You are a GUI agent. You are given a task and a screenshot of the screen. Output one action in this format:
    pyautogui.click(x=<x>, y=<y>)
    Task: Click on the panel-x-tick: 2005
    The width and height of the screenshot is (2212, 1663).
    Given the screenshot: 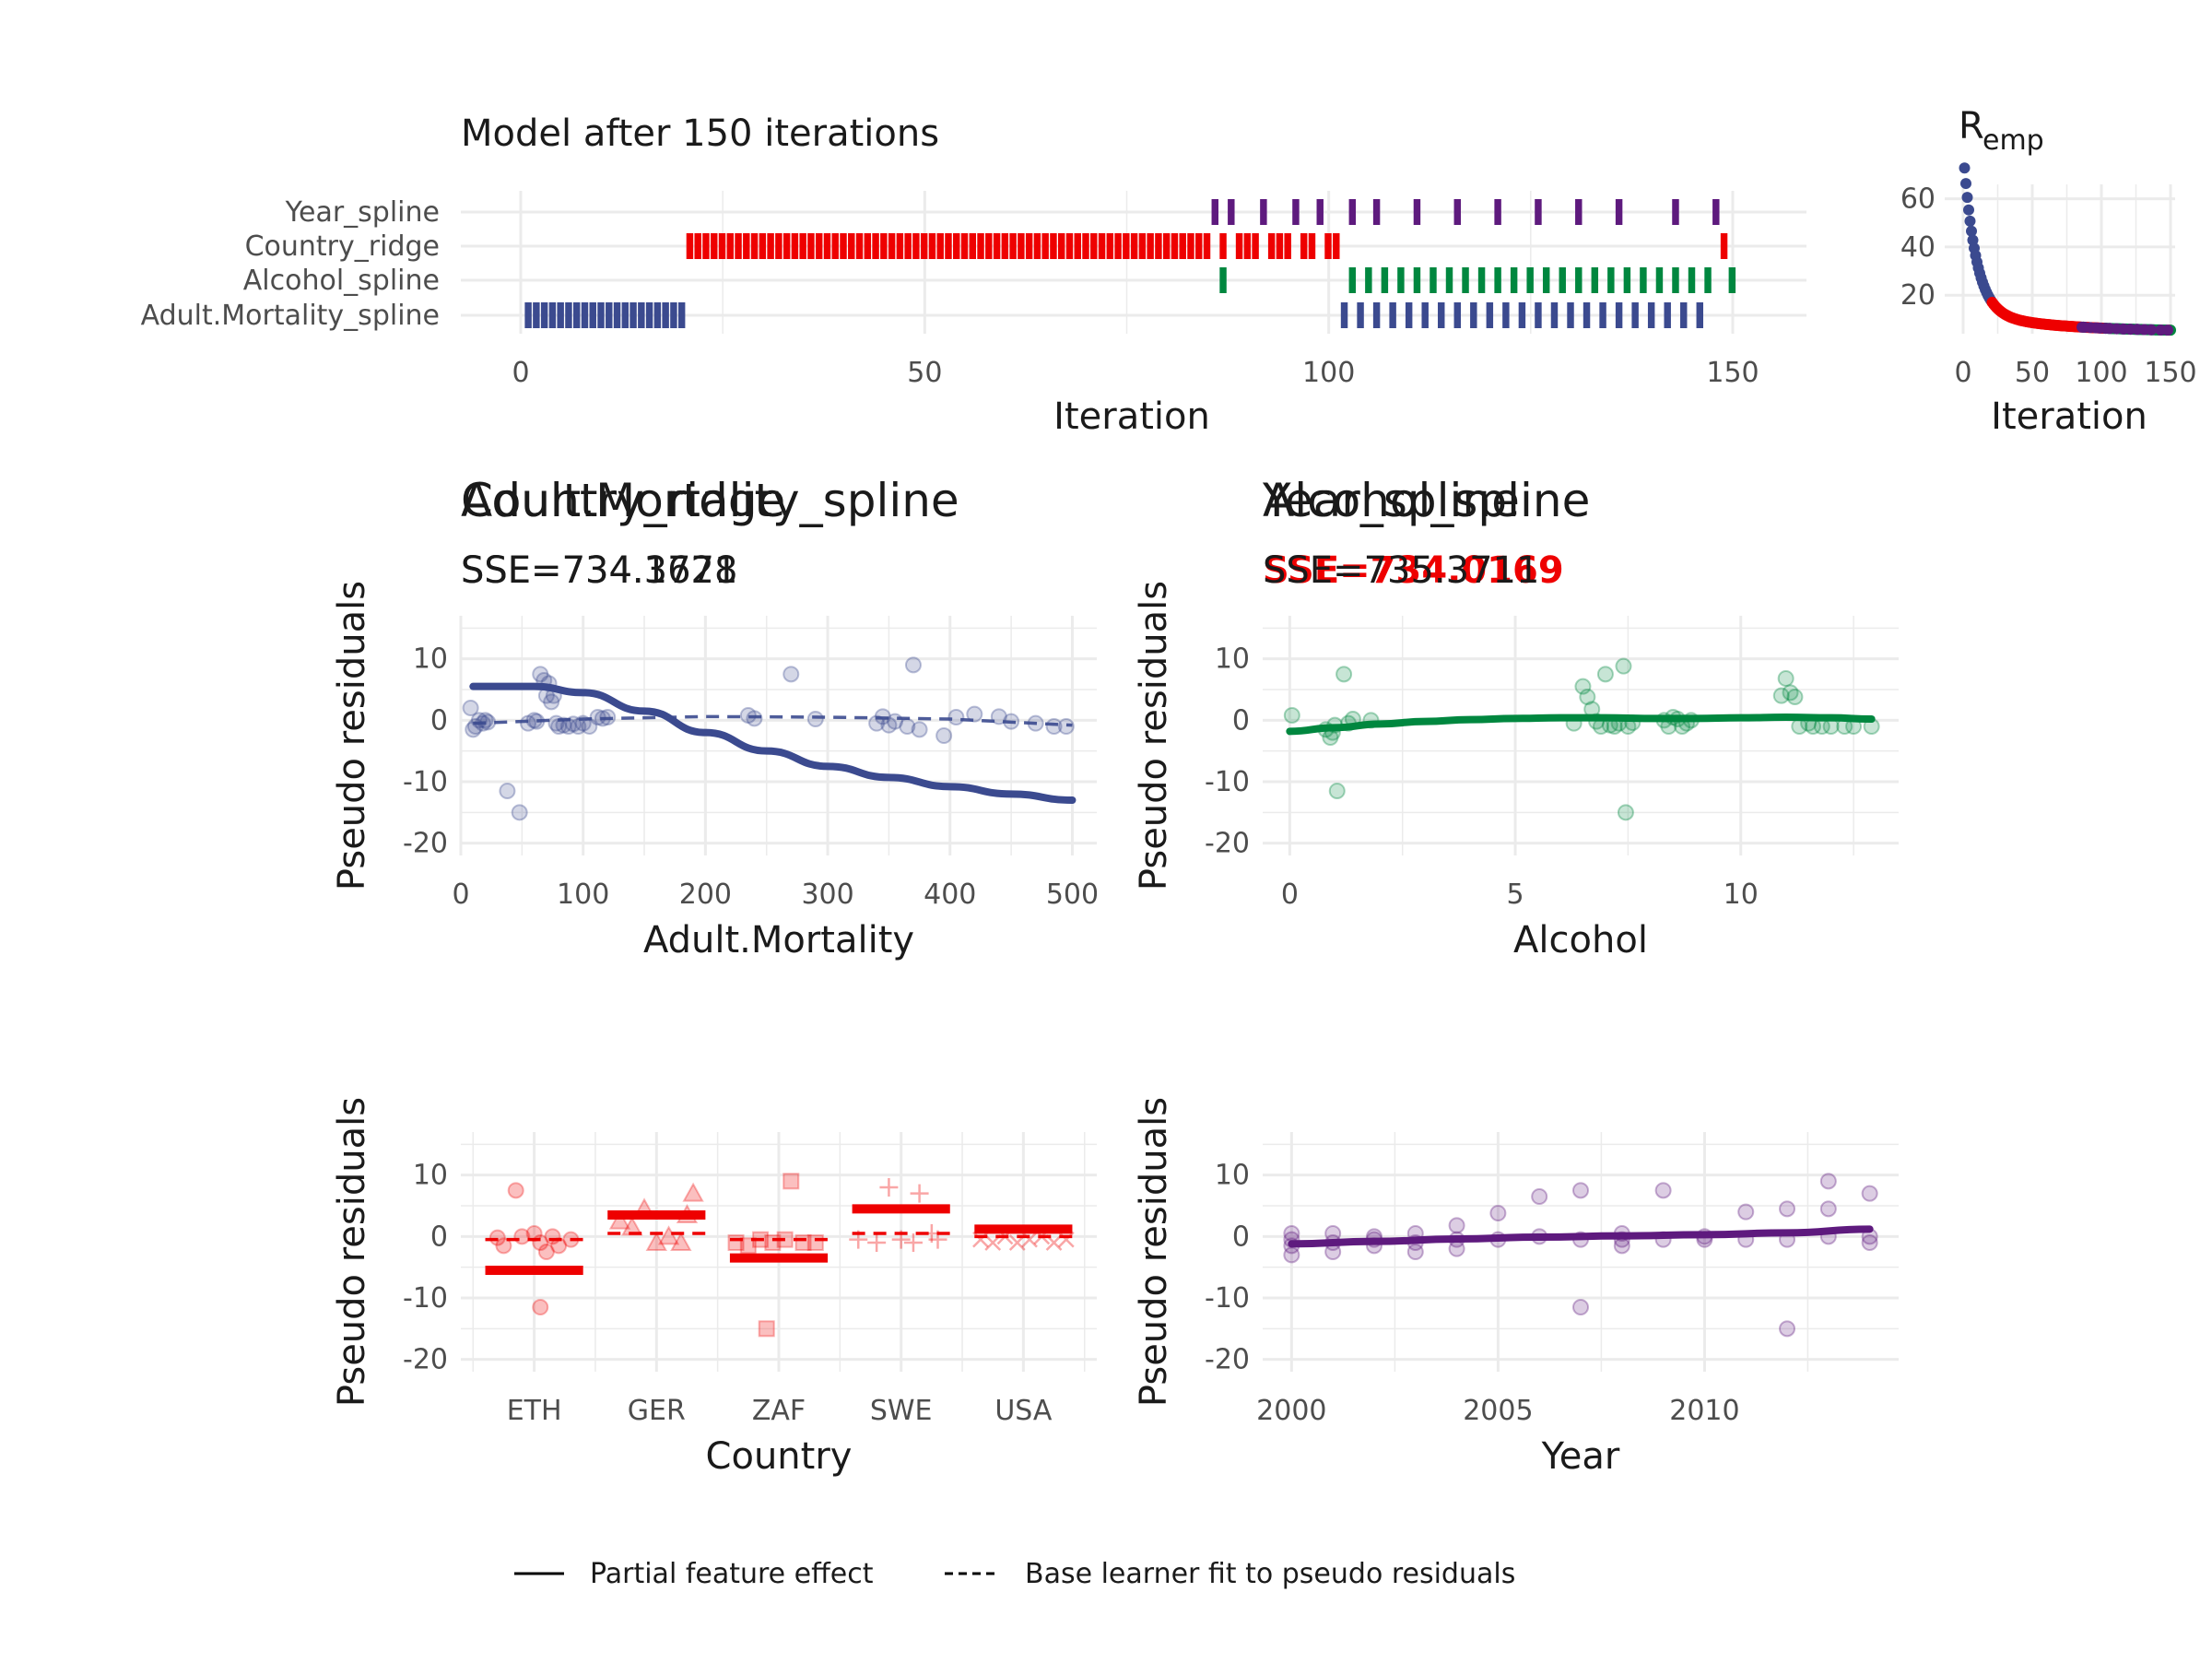 What is the action you would take?
    pyautogui.click(x=1498, y=1411)
    